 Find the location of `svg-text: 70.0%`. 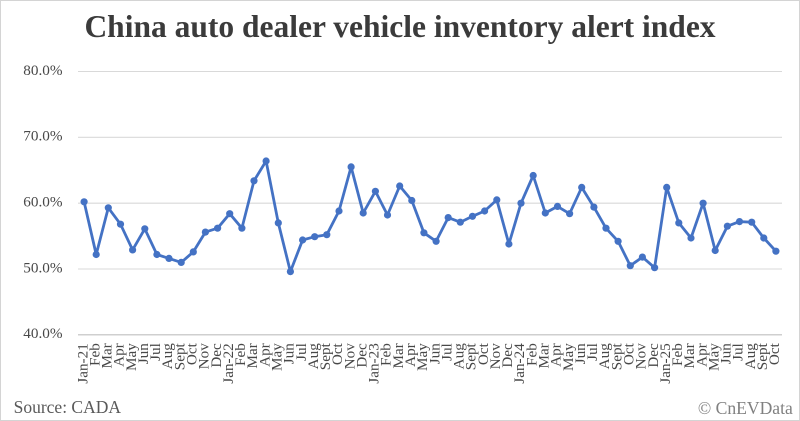

svg-text: 70.0% is located at coordinates (43, 136).